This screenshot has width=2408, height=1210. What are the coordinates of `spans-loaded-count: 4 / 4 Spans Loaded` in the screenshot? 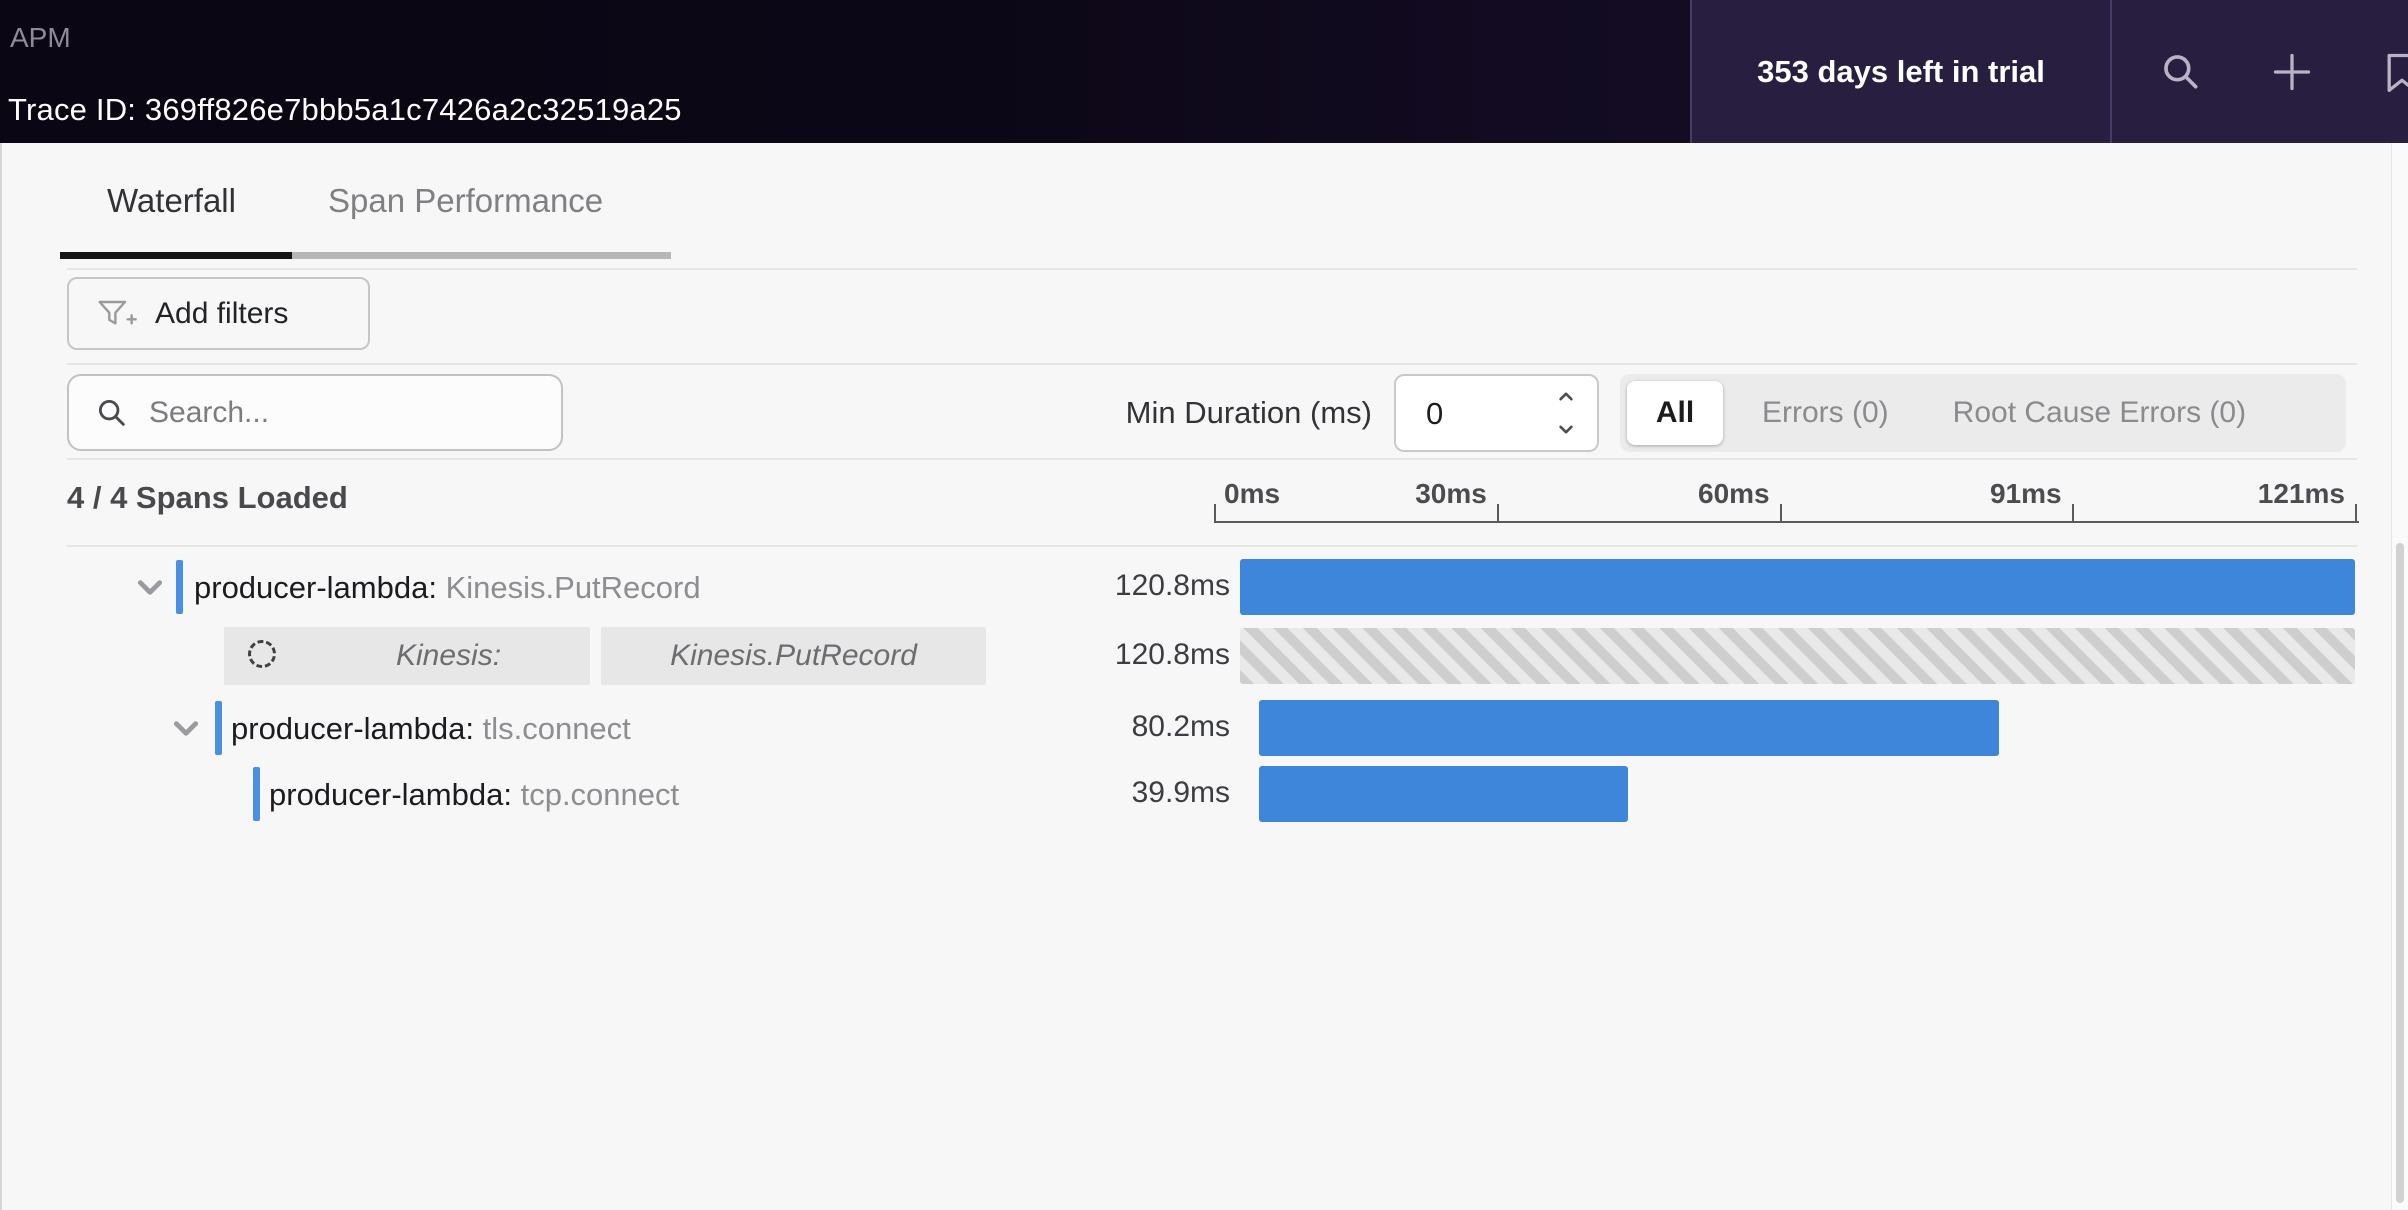 It's located at (207, 497).